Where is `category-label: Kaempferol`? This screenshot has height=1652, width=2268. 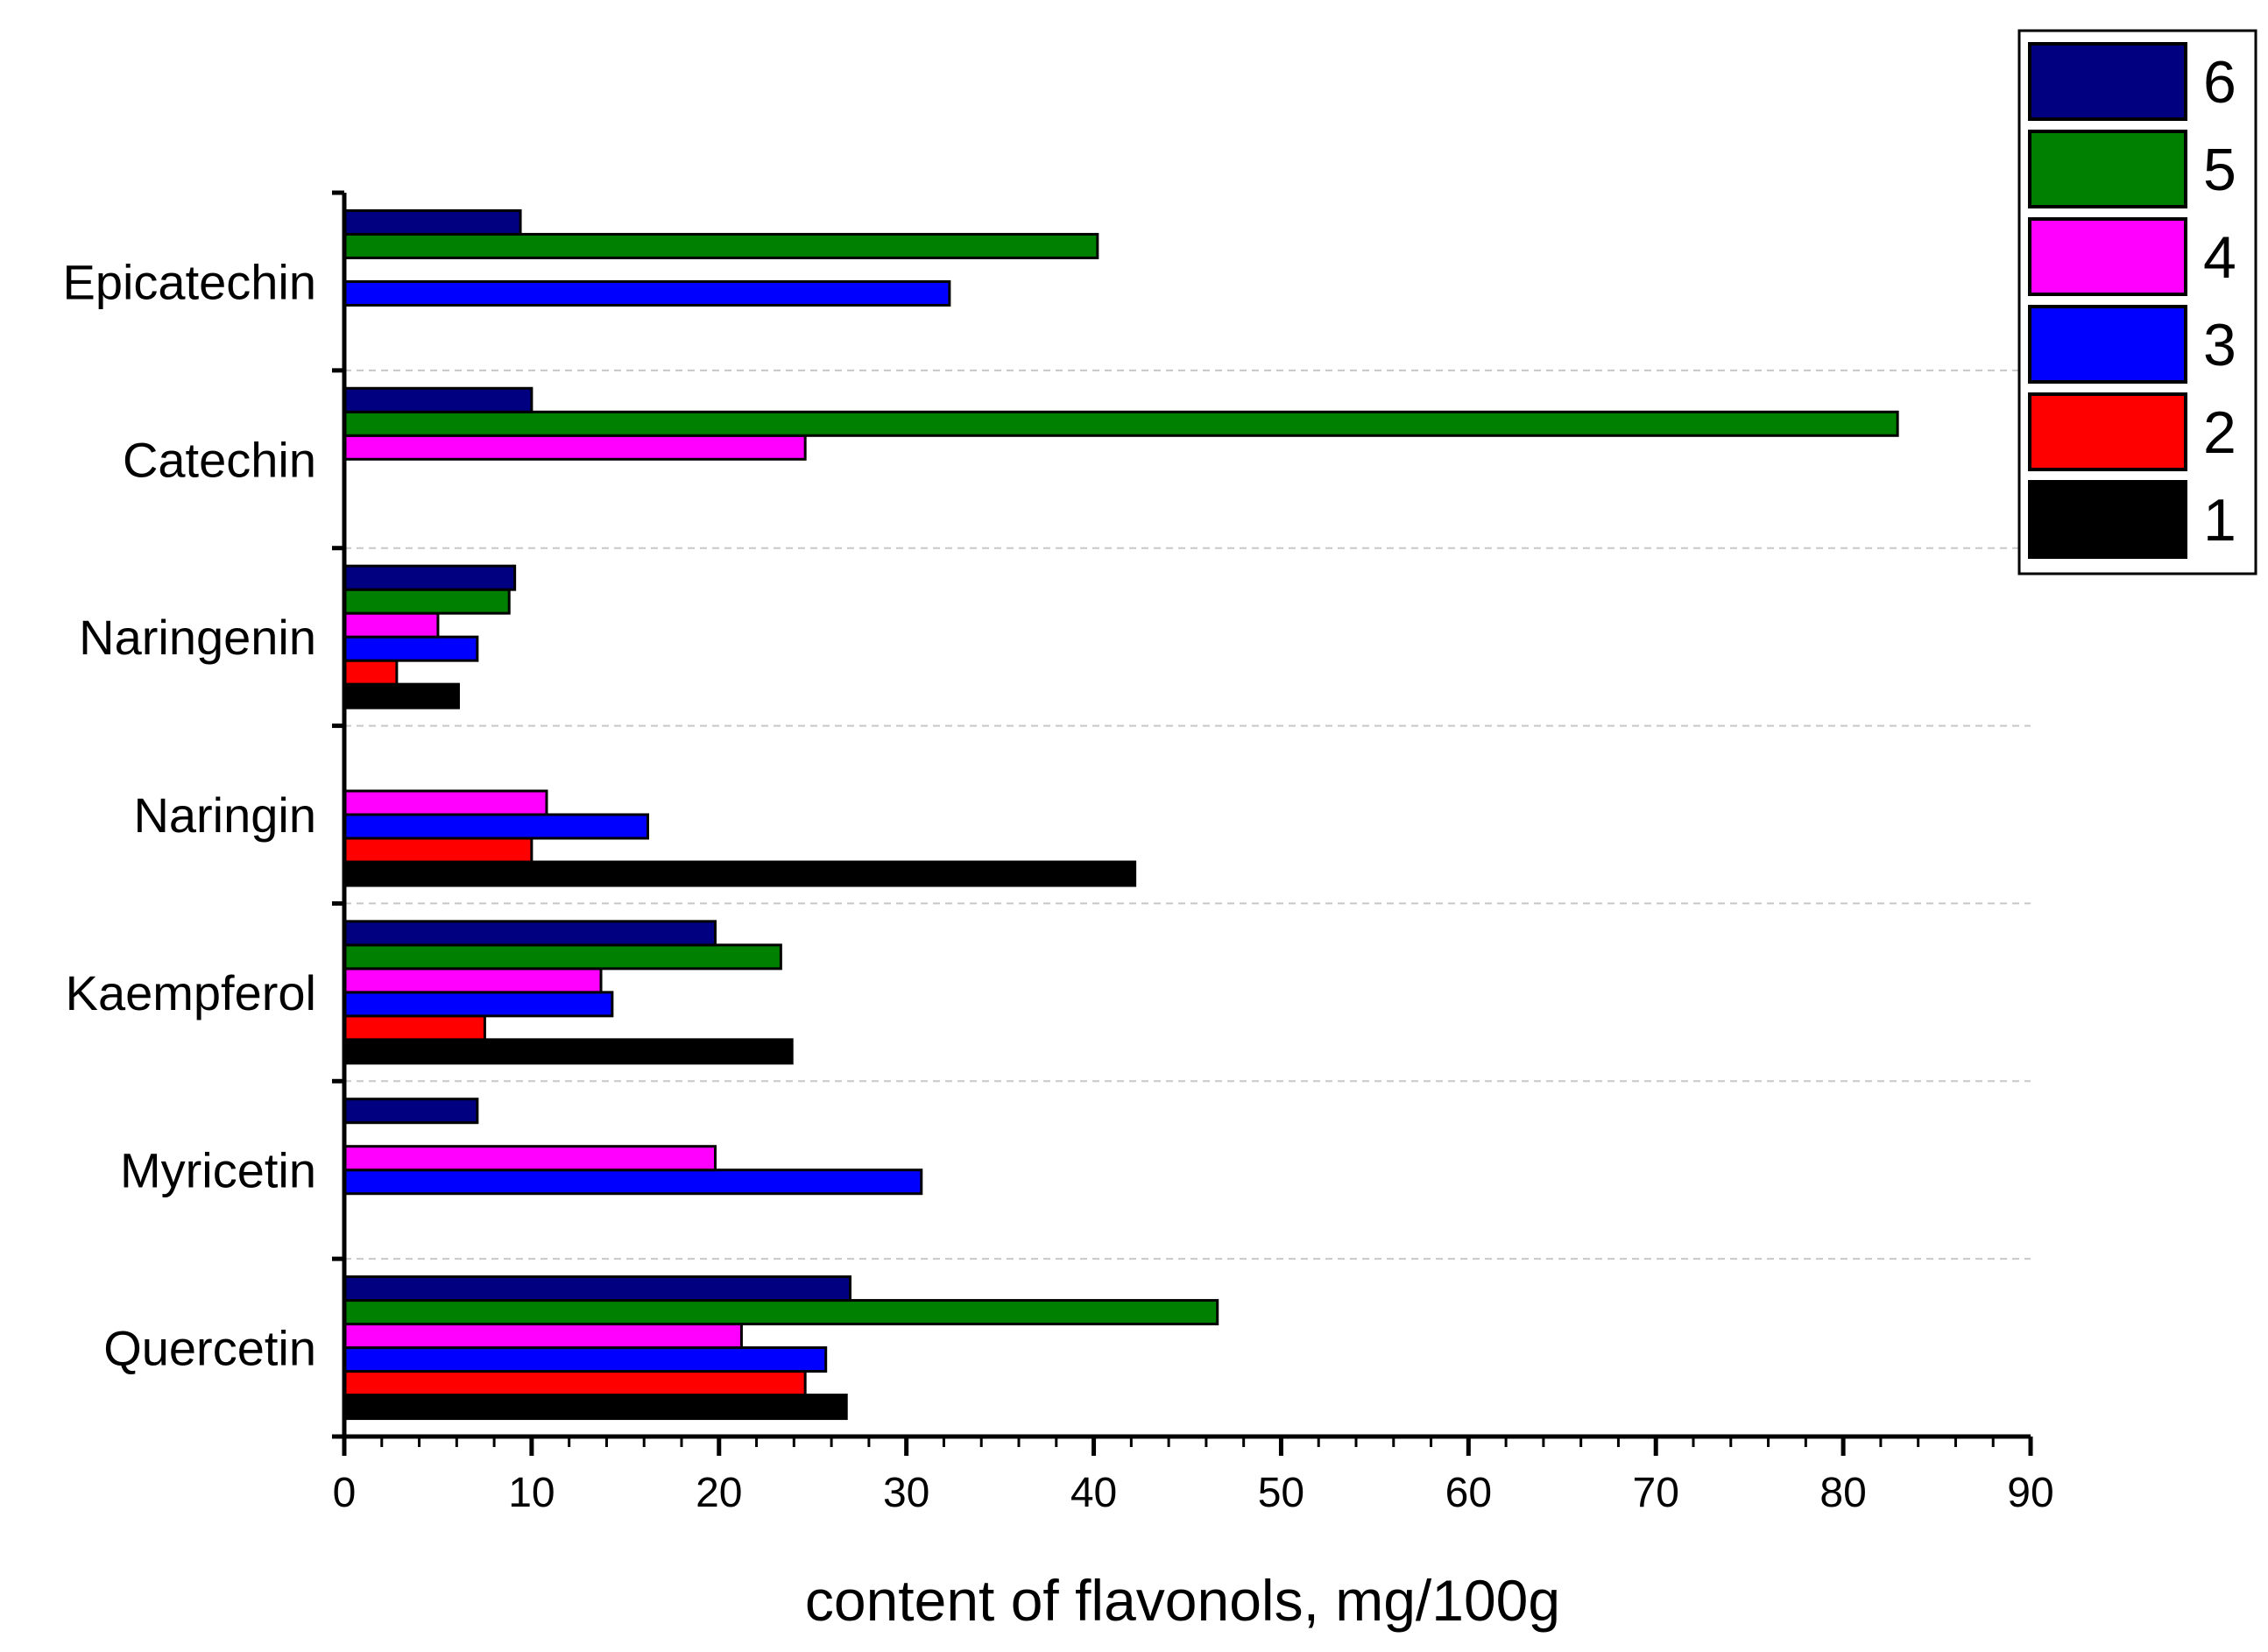 category-label: Kaempferol is located at coordinates (191, 993).